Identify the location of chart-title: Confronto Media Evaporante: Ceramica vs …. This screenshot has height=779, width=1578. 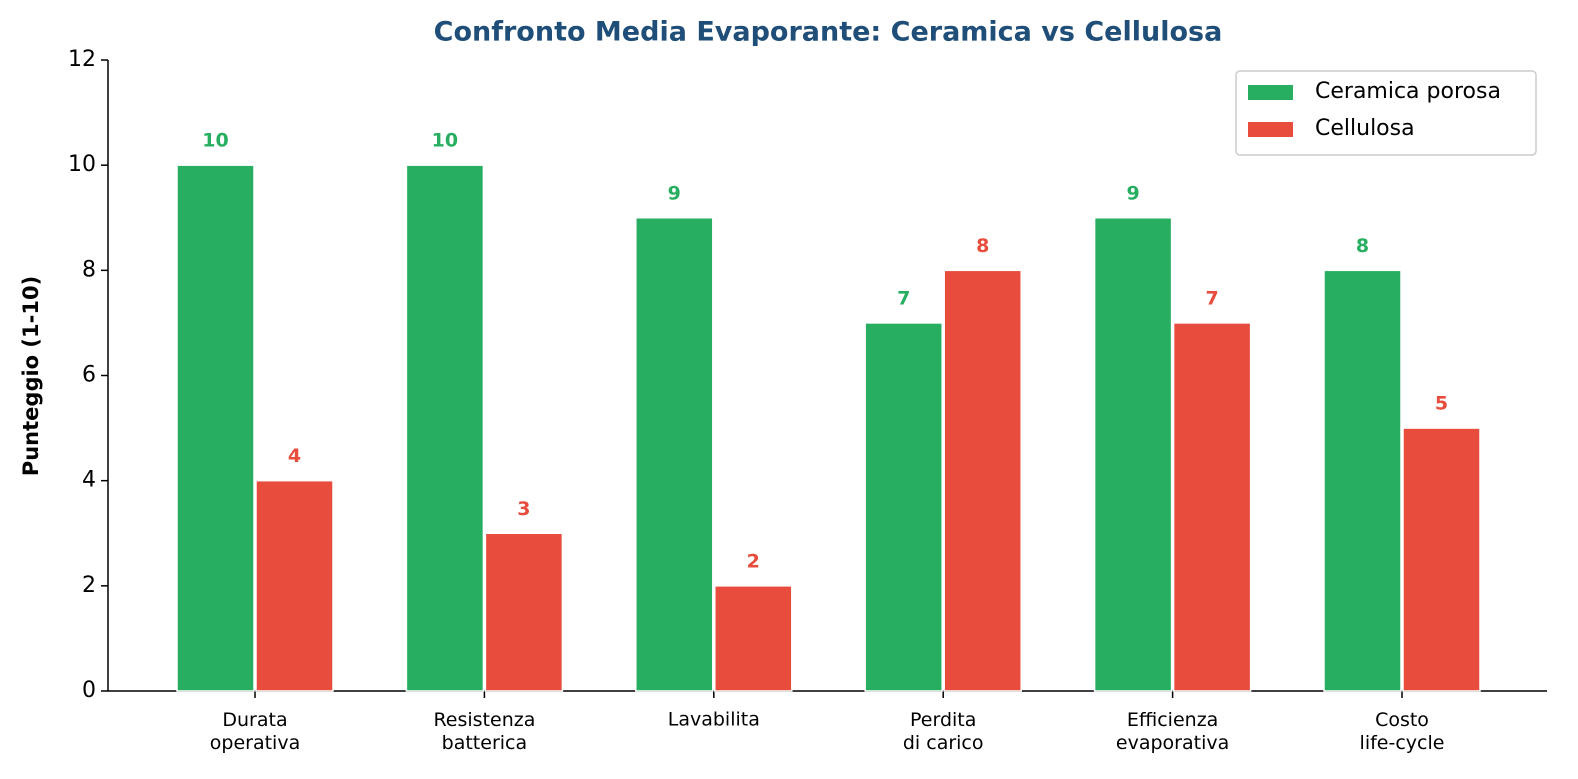
(828, 32).